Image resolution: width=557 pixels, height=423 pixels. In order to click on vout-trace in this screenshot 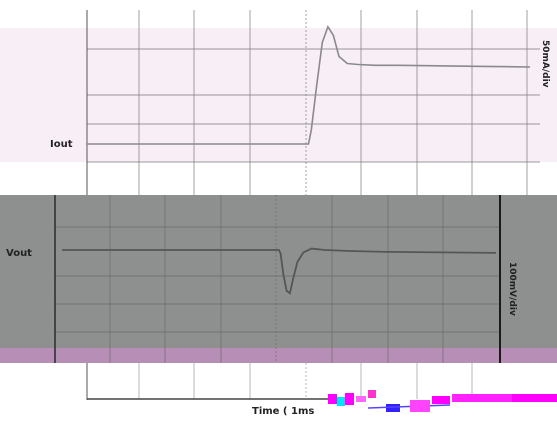, I will do `click(279, 271)`.